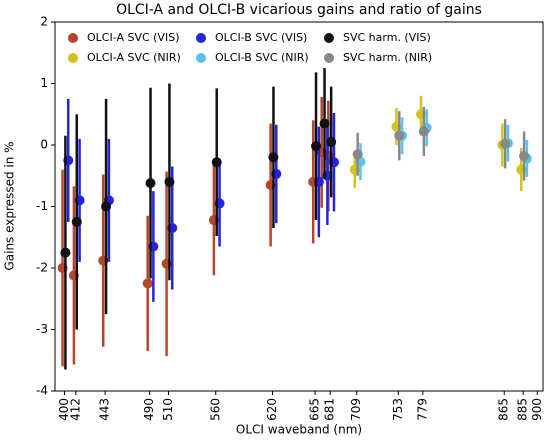  What do you see at coordinates (134, 57) in the screenshot?
I see `legend-label: OLCI-A SVC (NIR)` at bounding box center [134, 57].